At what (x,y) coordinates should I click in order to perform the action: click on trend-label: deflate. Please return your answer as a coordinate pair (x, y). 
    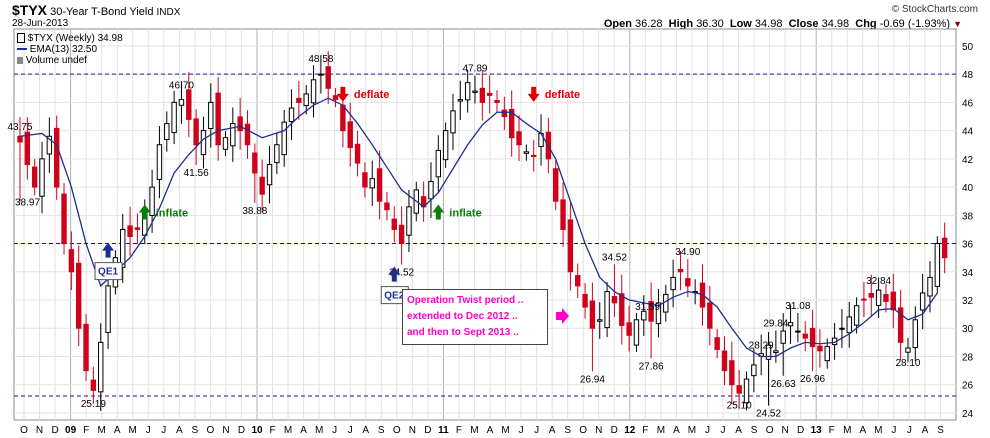
    Looking at the image, I should click on (371, 95).